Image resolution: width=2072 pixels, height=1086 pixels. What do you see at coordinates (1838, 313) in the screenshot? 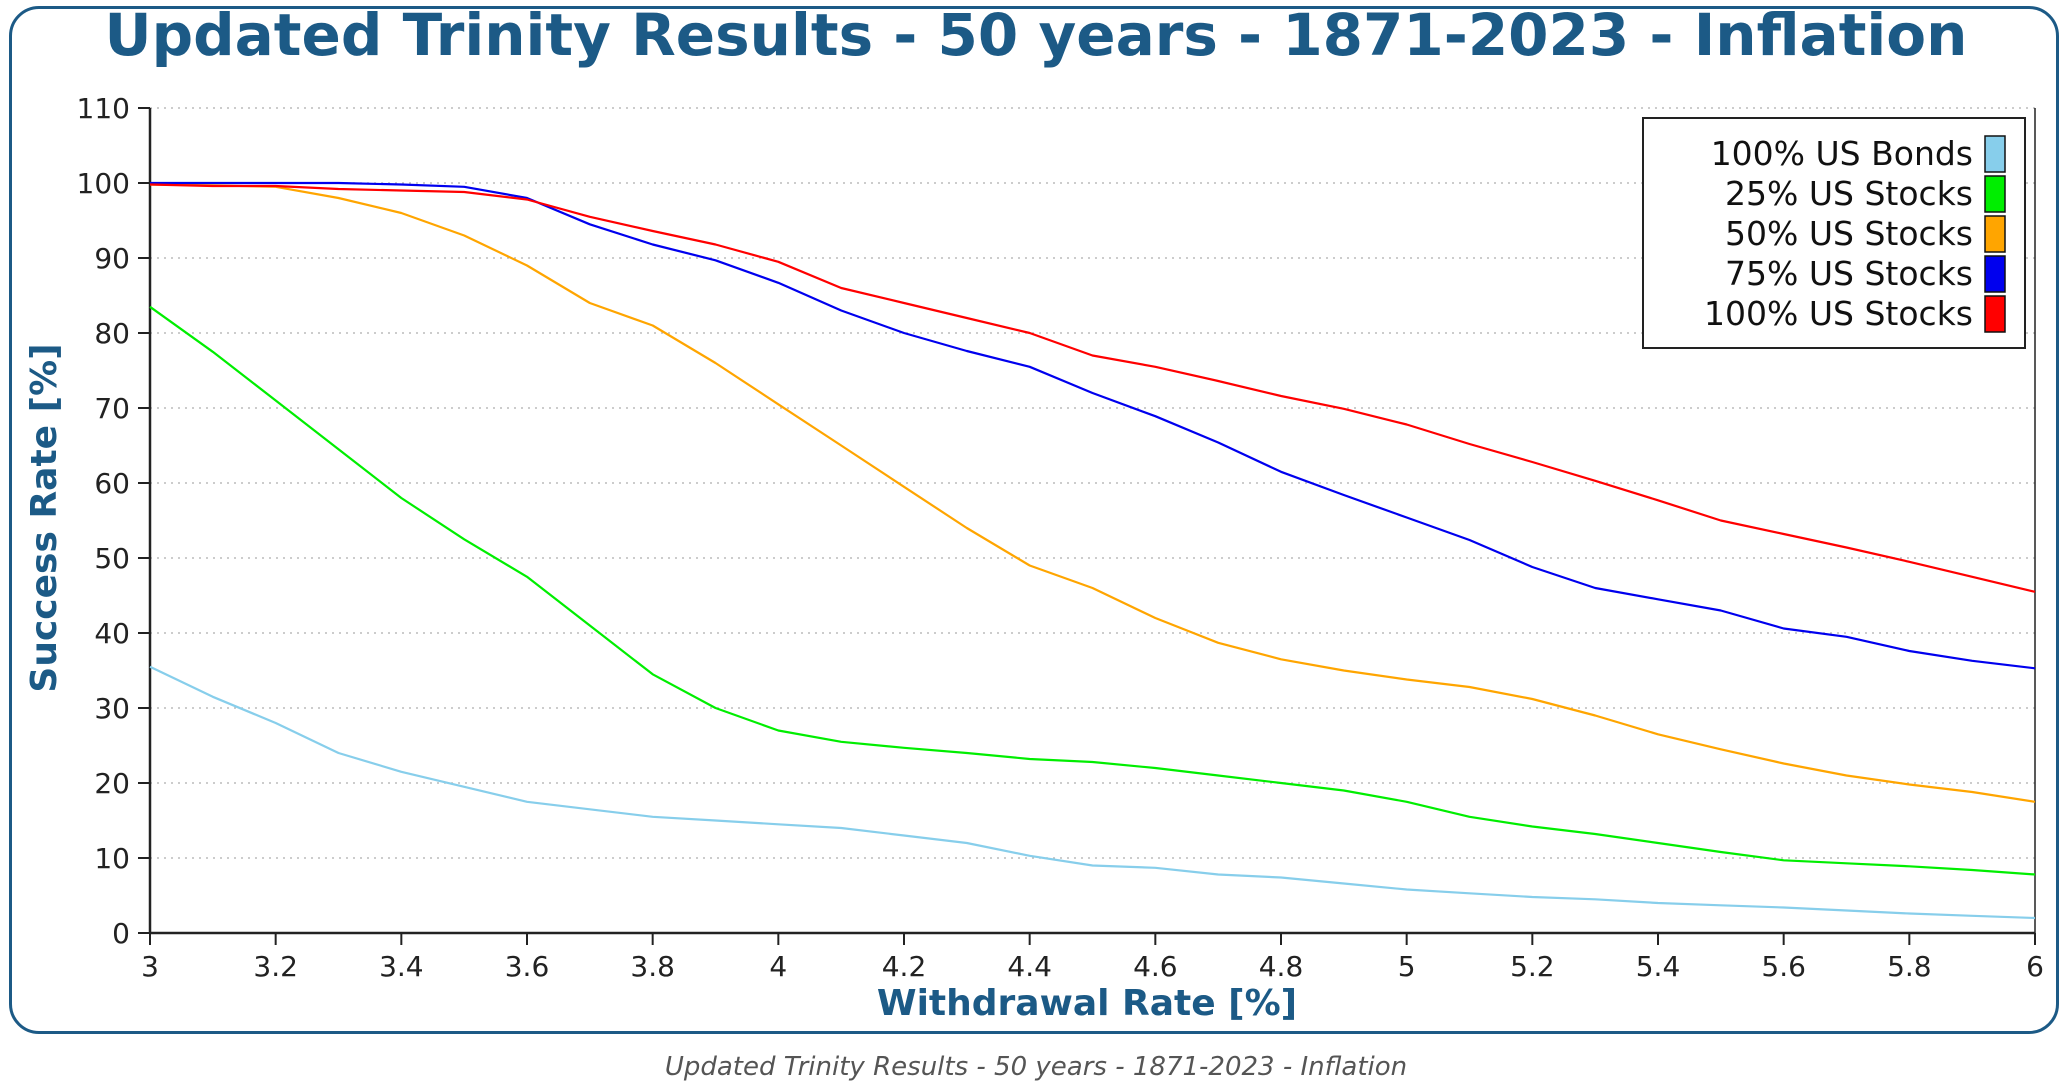
I see `legend-label: 100% US Stocks` at bounding box center [1838, 313].